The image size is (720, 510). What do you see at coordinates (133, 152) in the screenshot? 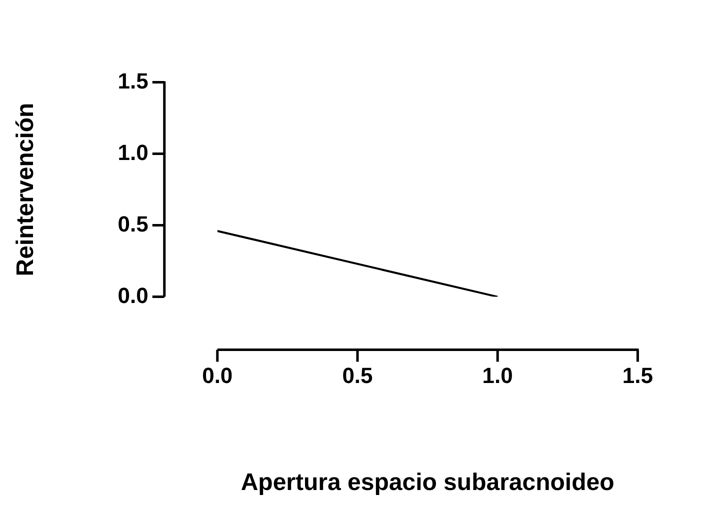
I see `y-tick-label: 1.0` at bounding box center [133, 152].